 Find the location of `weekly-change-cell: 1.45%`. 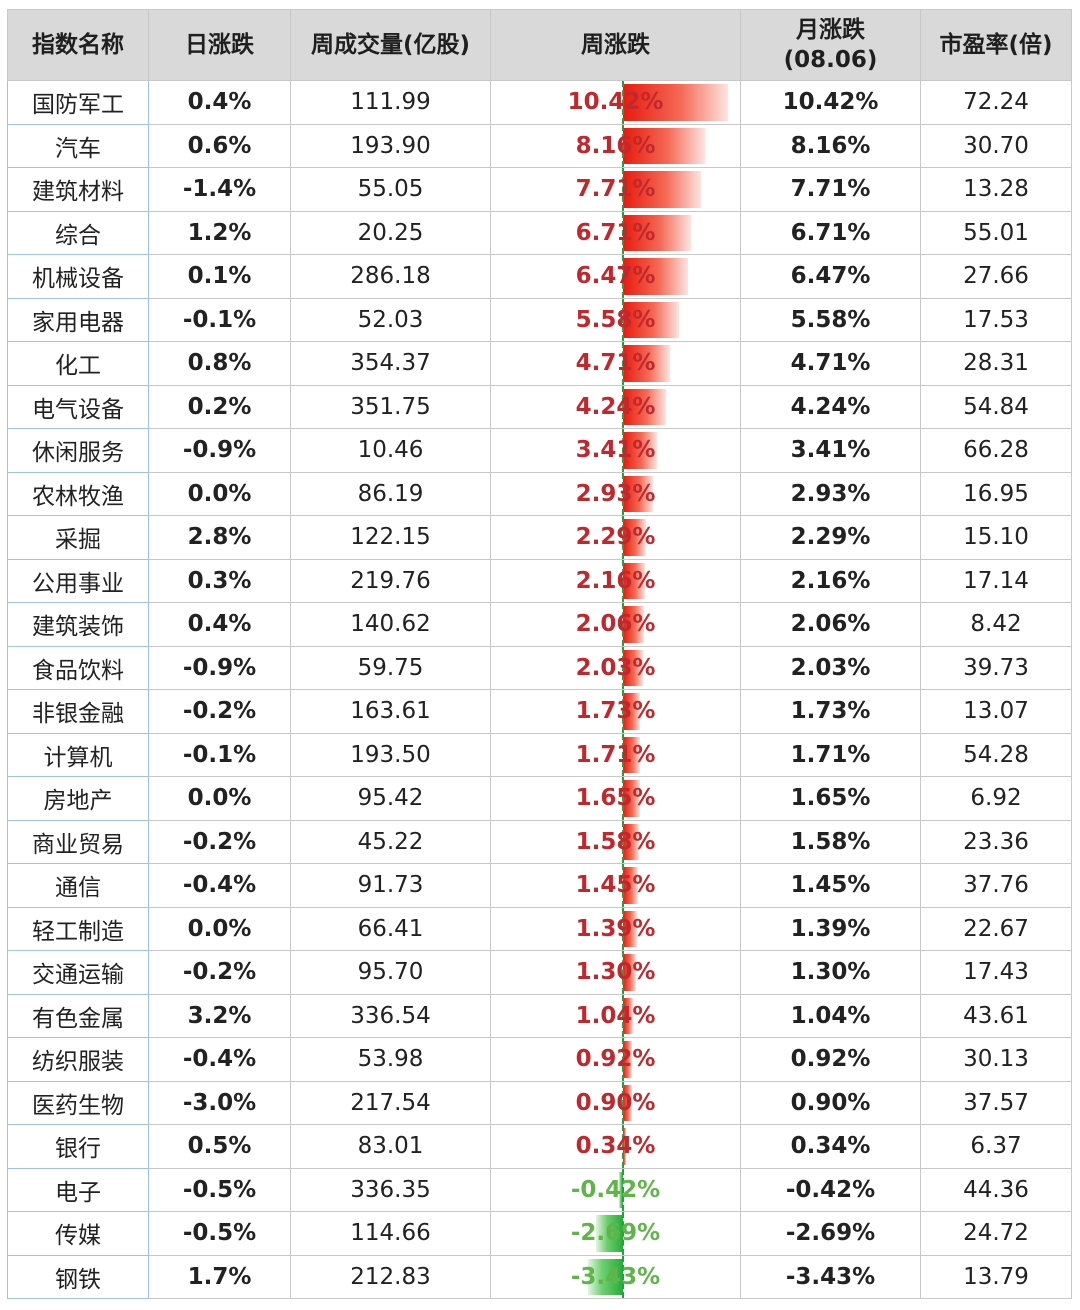

weekly-change-cell: 1.45% is located at coordinates (615, 885).